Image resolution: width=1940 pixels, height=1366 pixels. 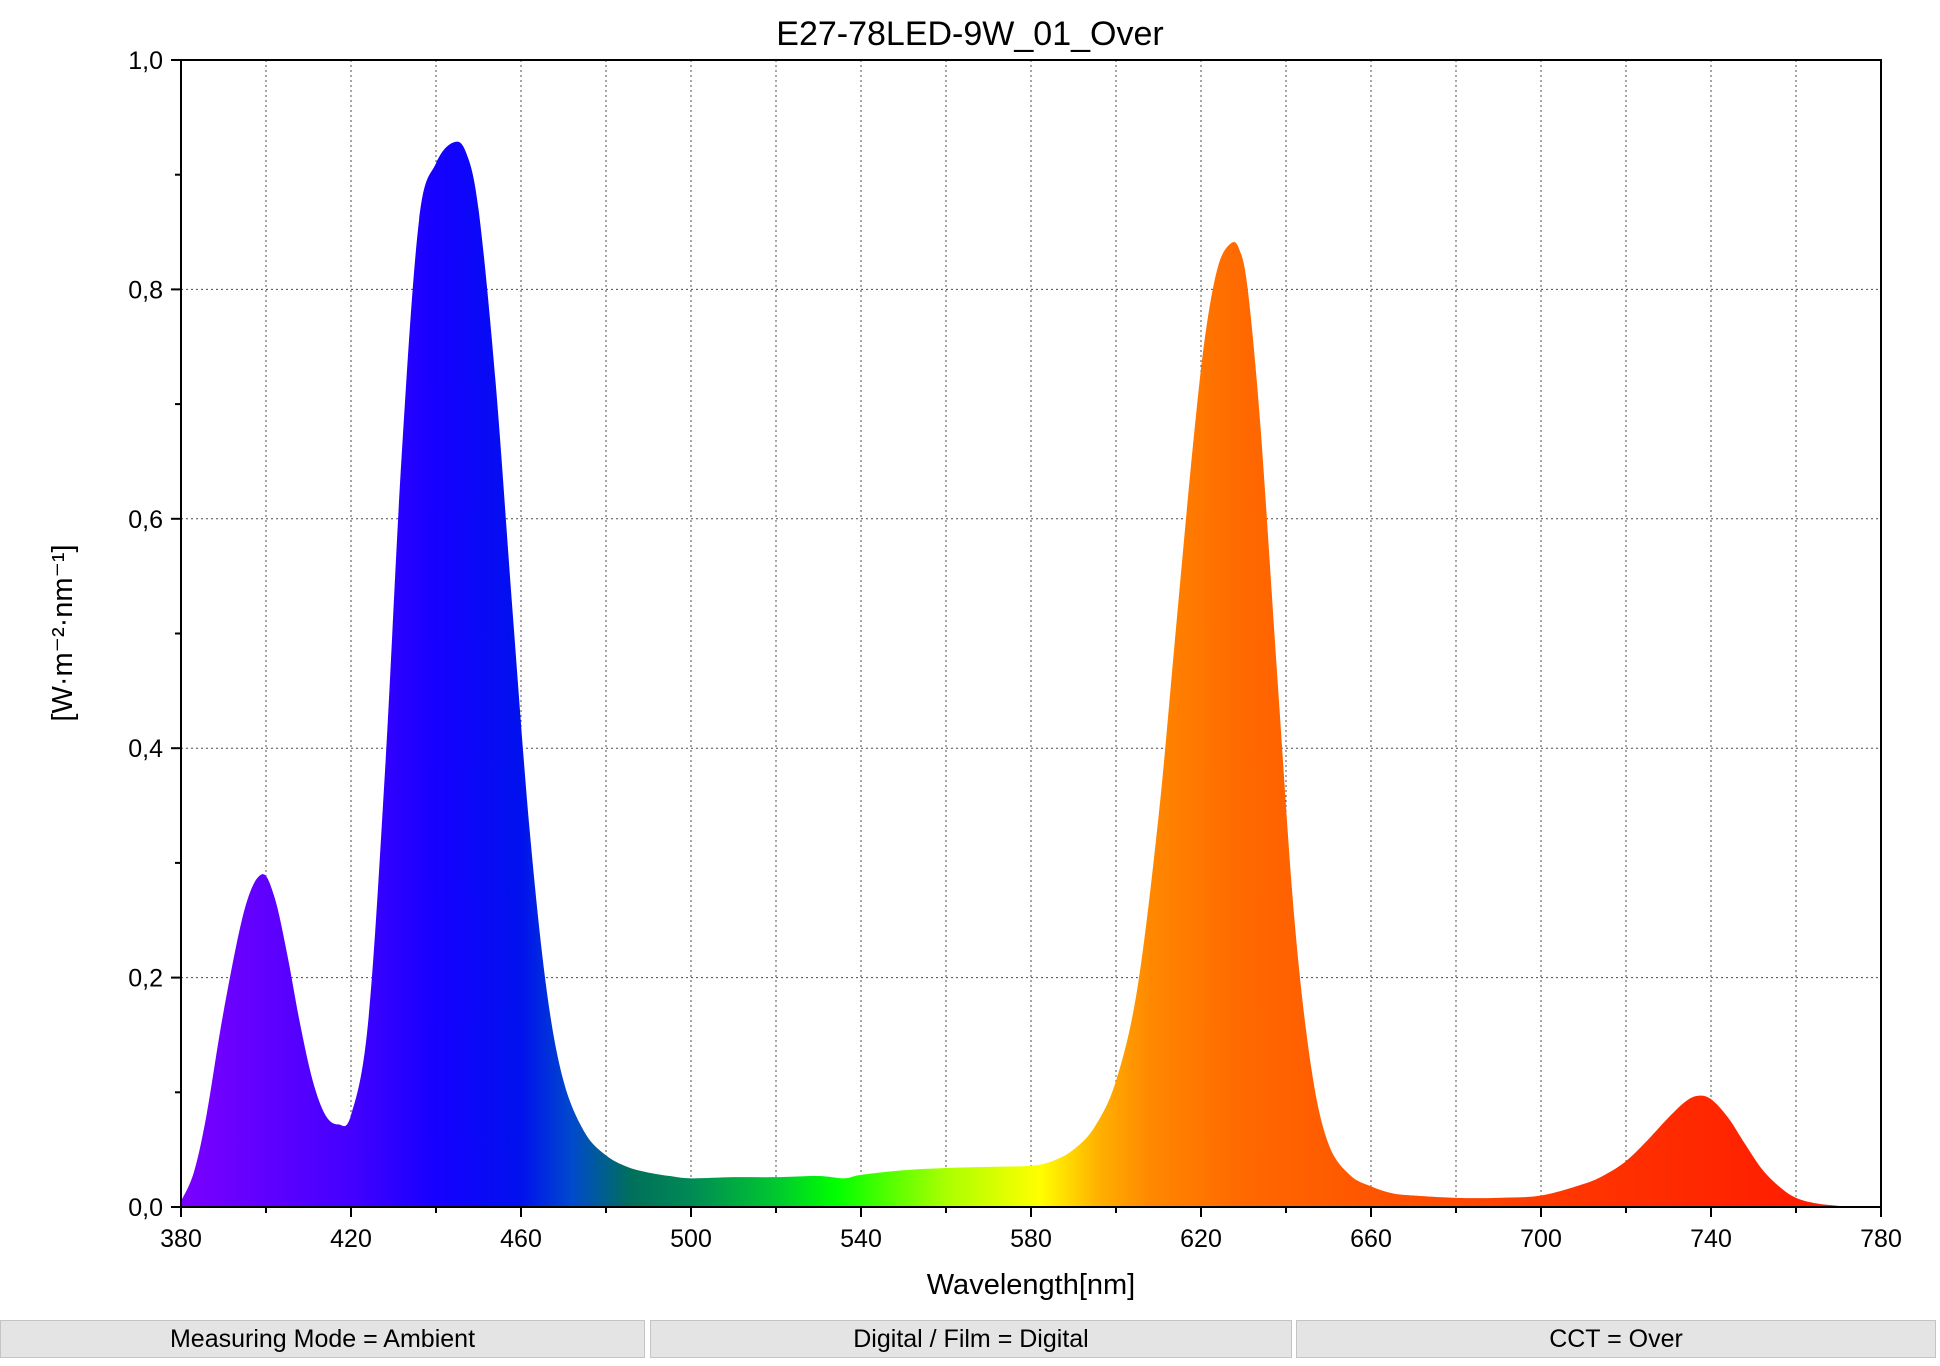 What do you see at coordinates (1711, 1239) in the screenshot?
I see `x-tick-label: 740` at bounding box center [1711, 1239].